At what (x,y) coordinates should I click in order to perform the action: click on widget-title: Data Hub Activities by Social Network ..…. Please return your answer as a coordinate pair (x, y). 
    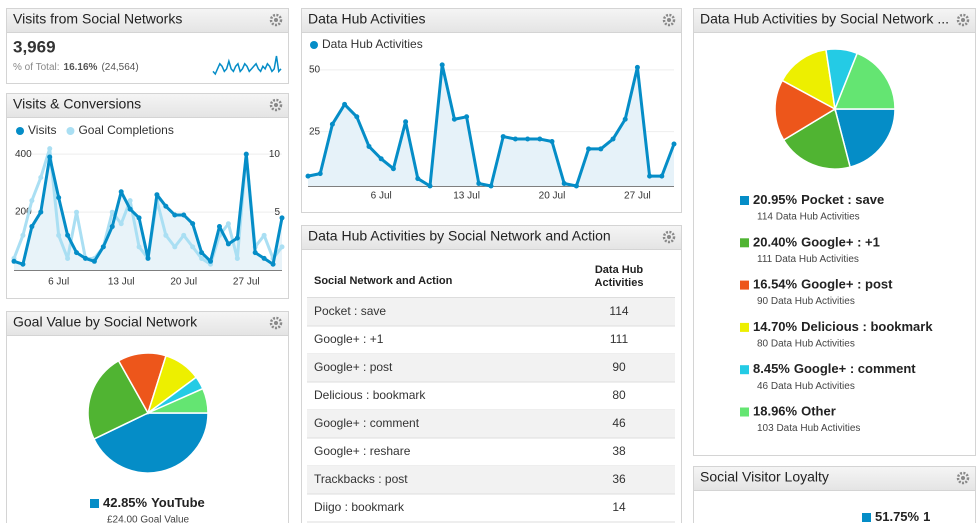
    Looking at the image, I should click on (824, 19).